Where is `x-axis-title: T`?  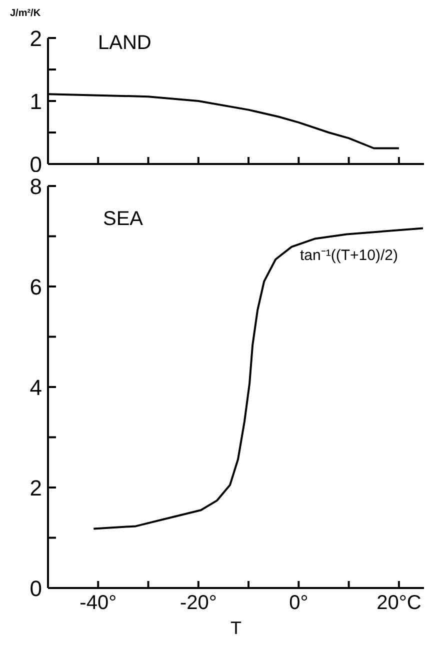 x-axis-title: T is located at coordinates (236, 628).